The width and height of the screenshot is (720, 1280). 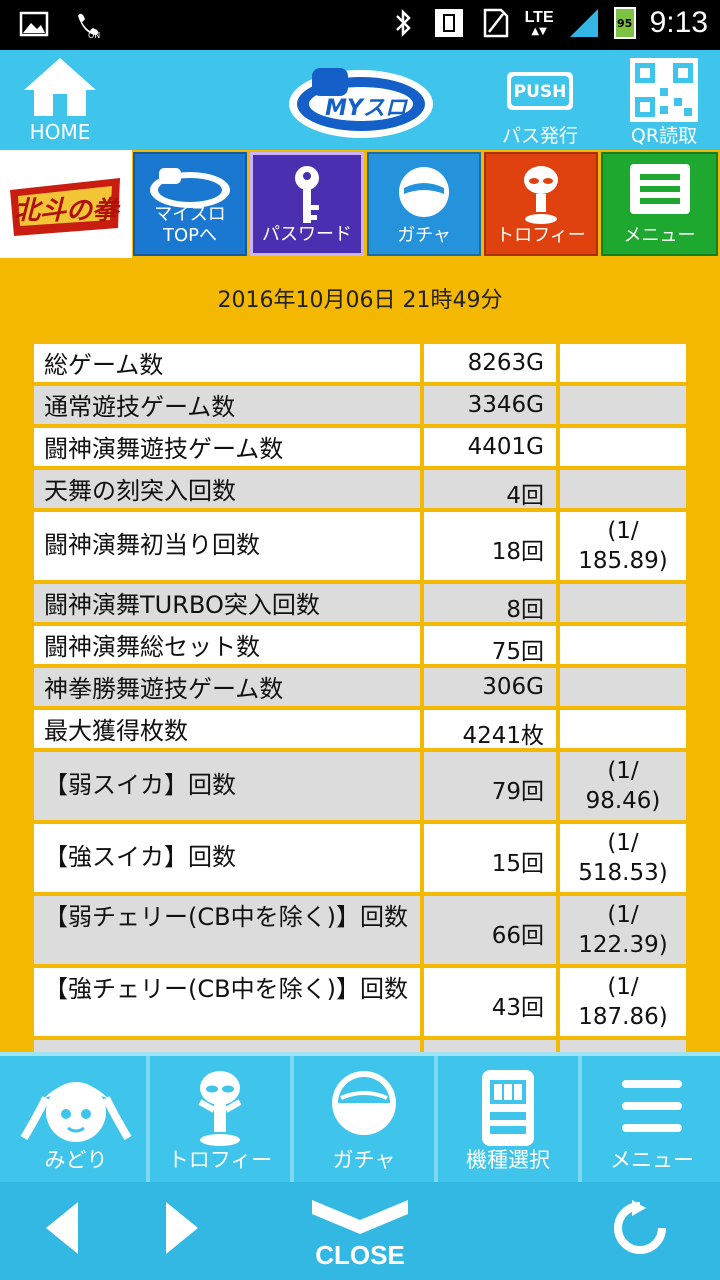 I want to click on logo-text: MYスロ, so click(x=366, y=108).